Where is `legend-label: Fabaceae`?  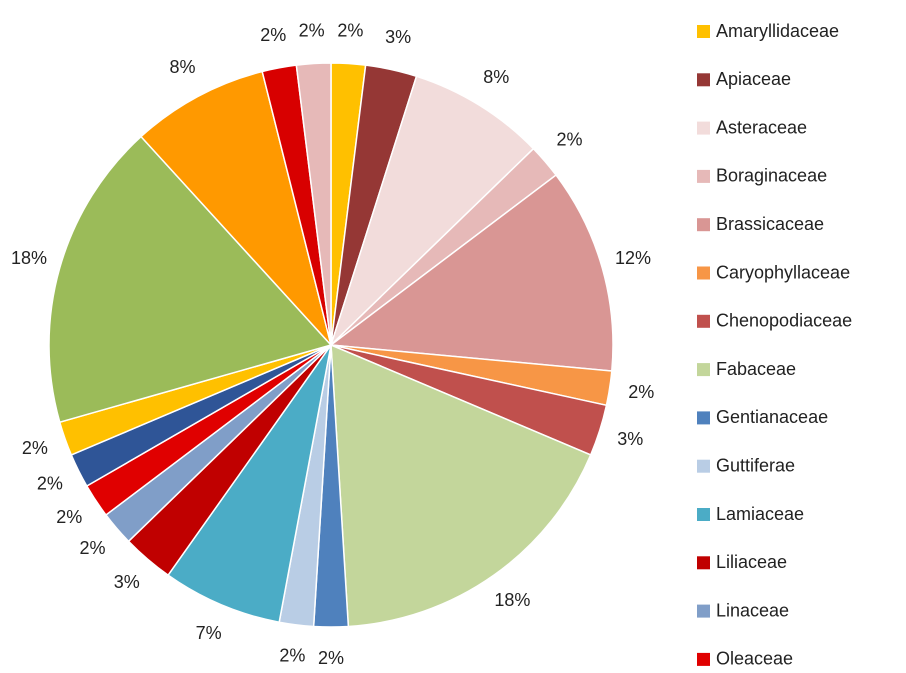
legend-label: Fabaceae is located at coordinates (756, 369).